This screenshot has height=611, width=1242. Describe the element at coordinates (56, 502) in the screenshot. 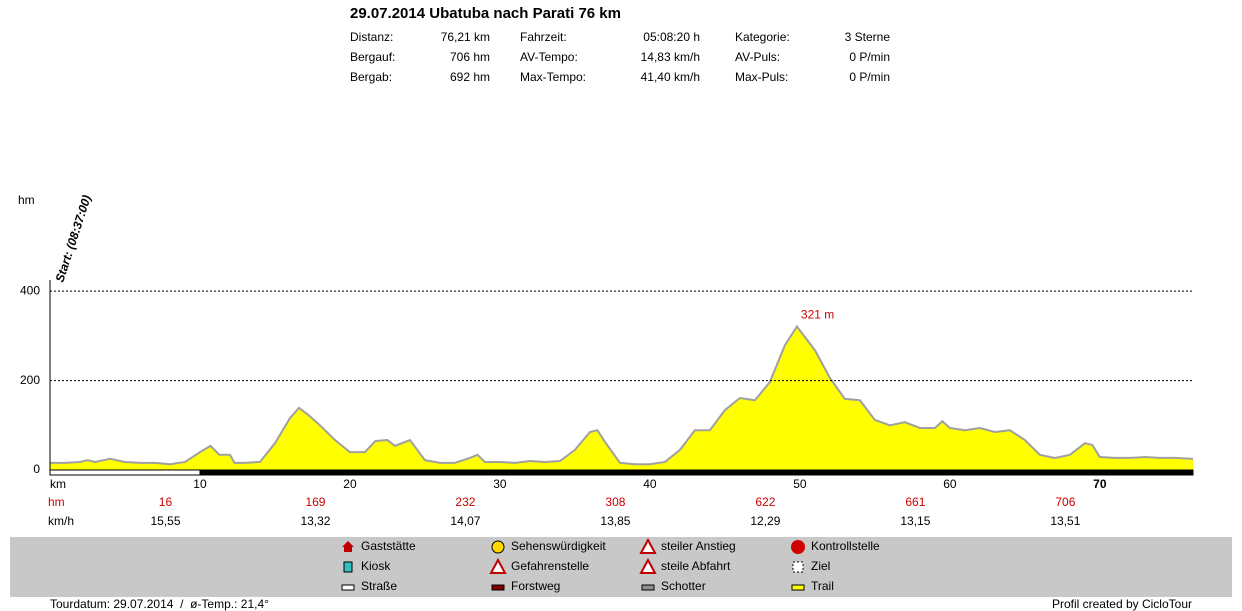

I see `climb-row-label: hm` at that location.